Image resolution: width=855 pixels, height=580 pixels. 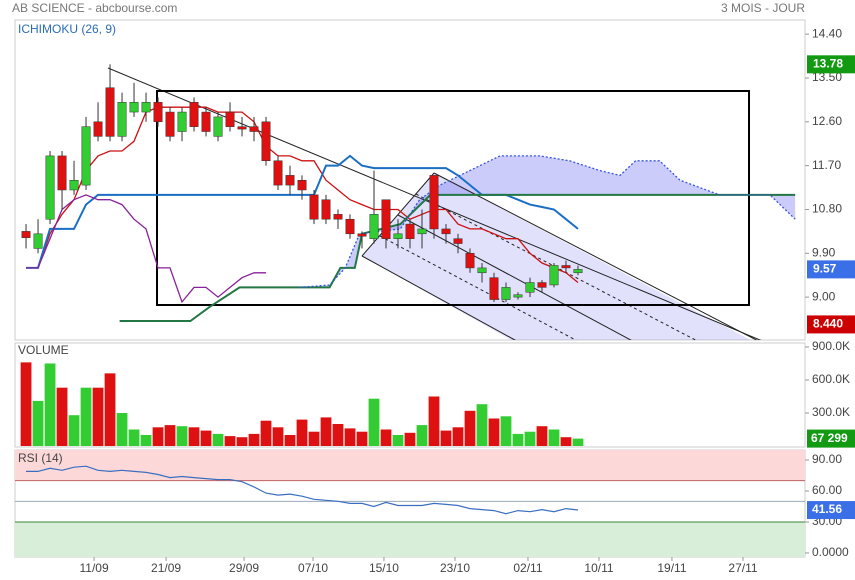 What do you see at coordinates (825, 269) in the screenshot?
I see `price-badge-label: 9.57` at bounding box center [825, 269].